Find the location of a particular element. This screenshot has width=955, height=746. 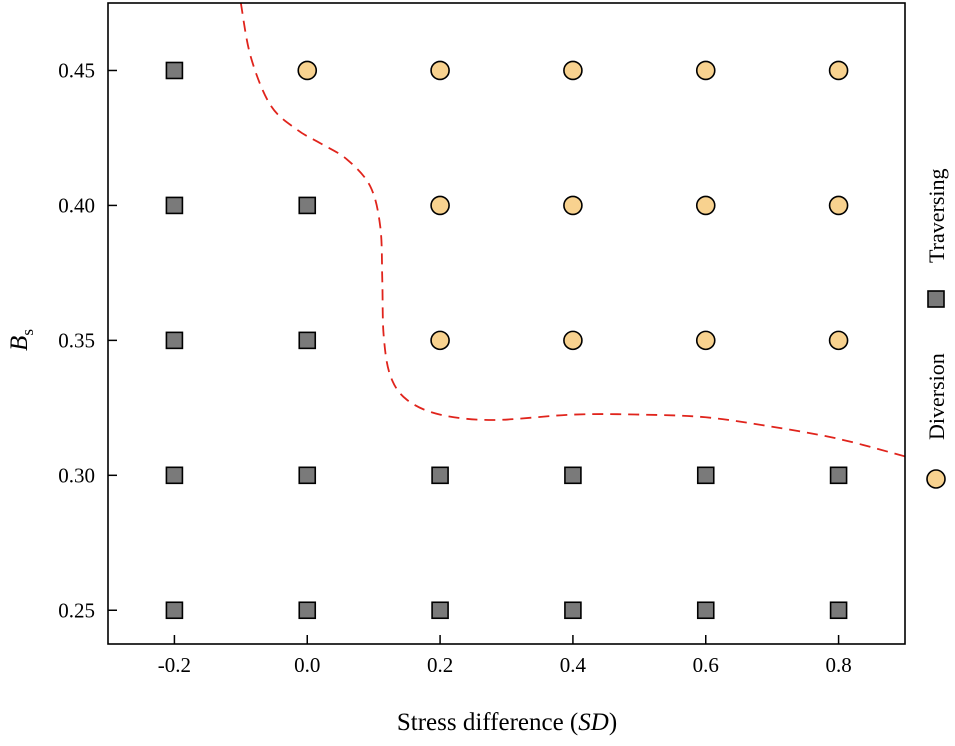

y-tick-label: 0.40 is located at coordinates (76, 205).